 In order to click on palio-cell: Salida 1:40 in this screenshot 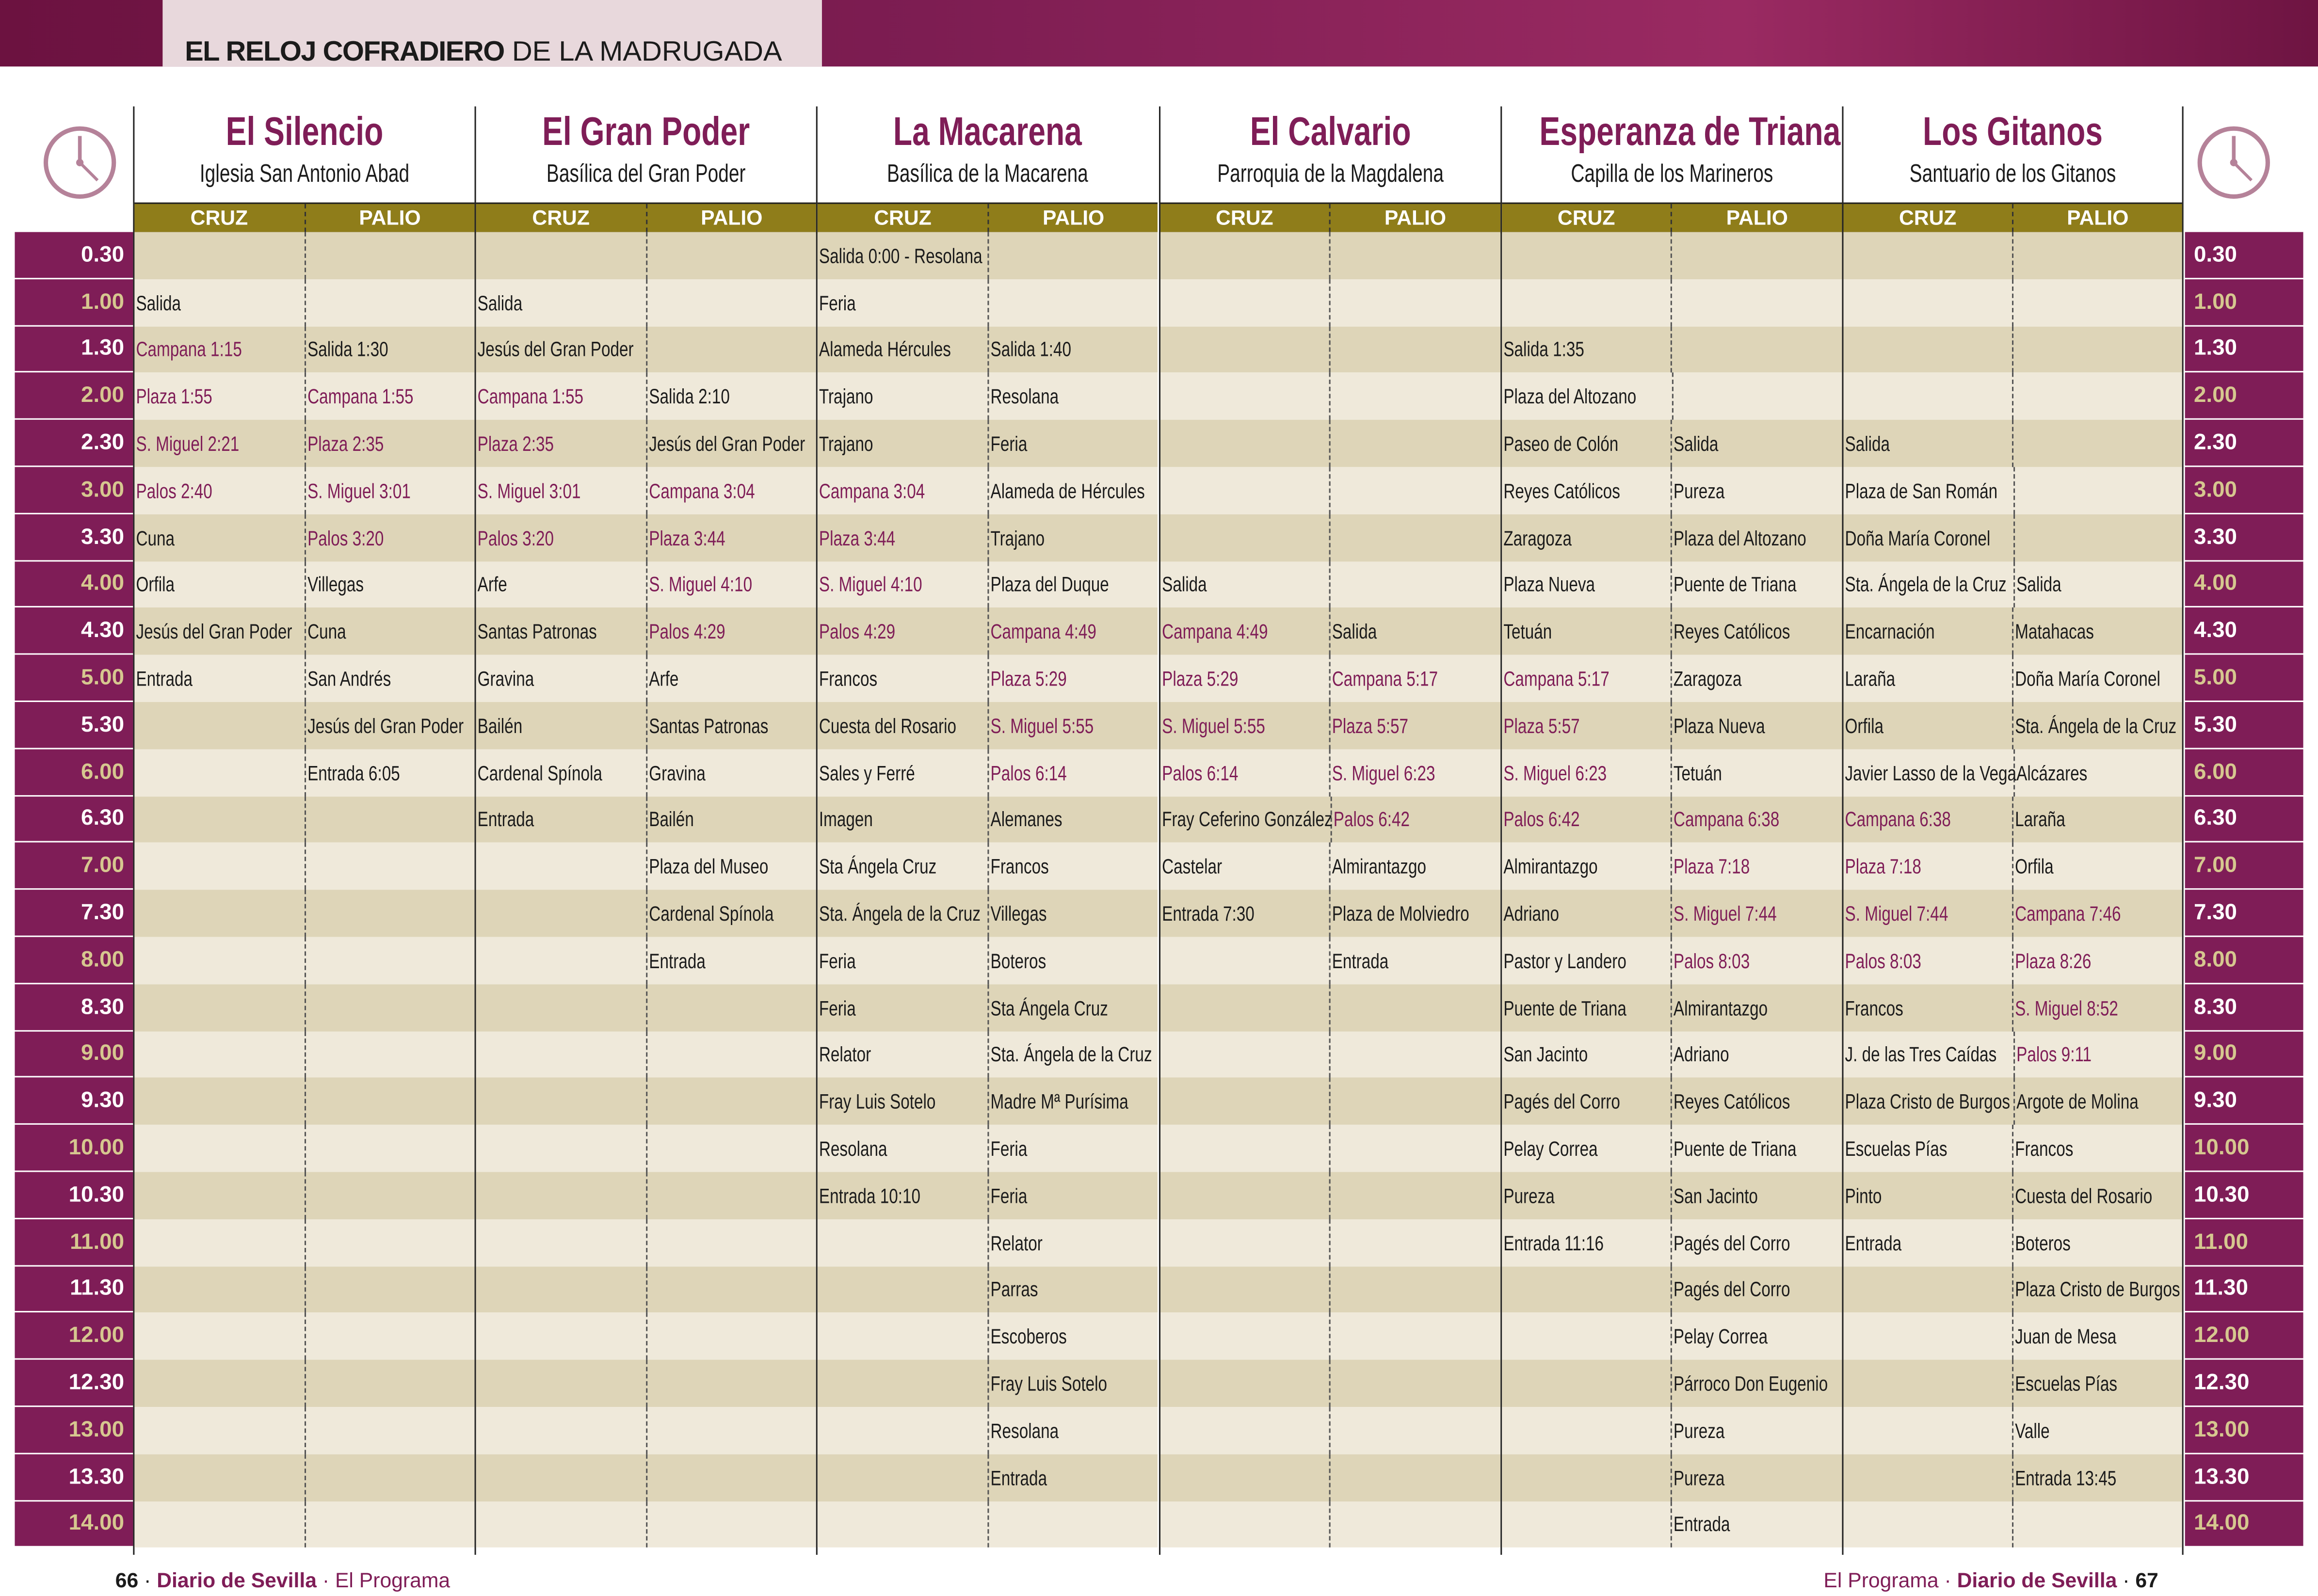, I will do `click(1073, 349)`.